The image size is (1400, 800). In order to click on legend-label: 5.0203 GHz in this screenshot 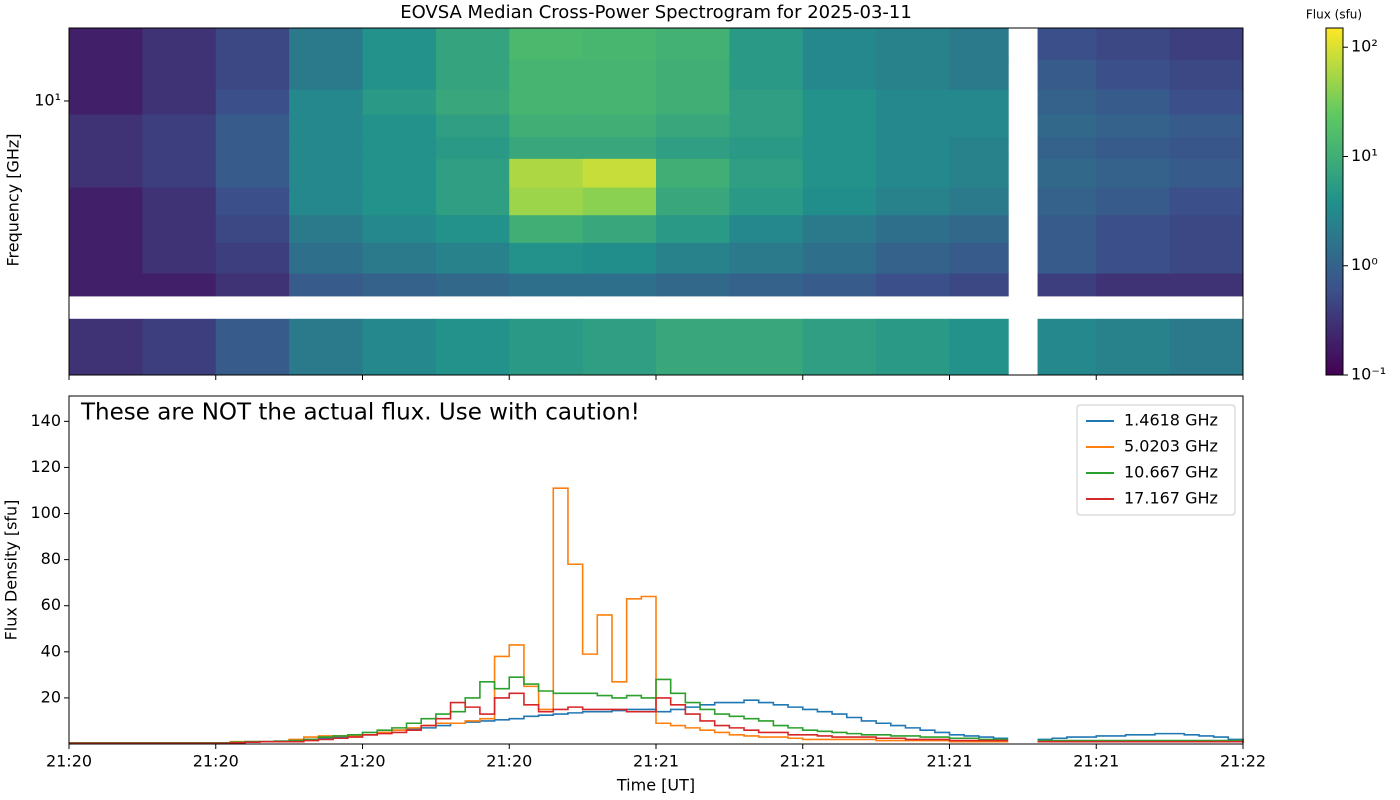, I will do `click(1171, 446)`.